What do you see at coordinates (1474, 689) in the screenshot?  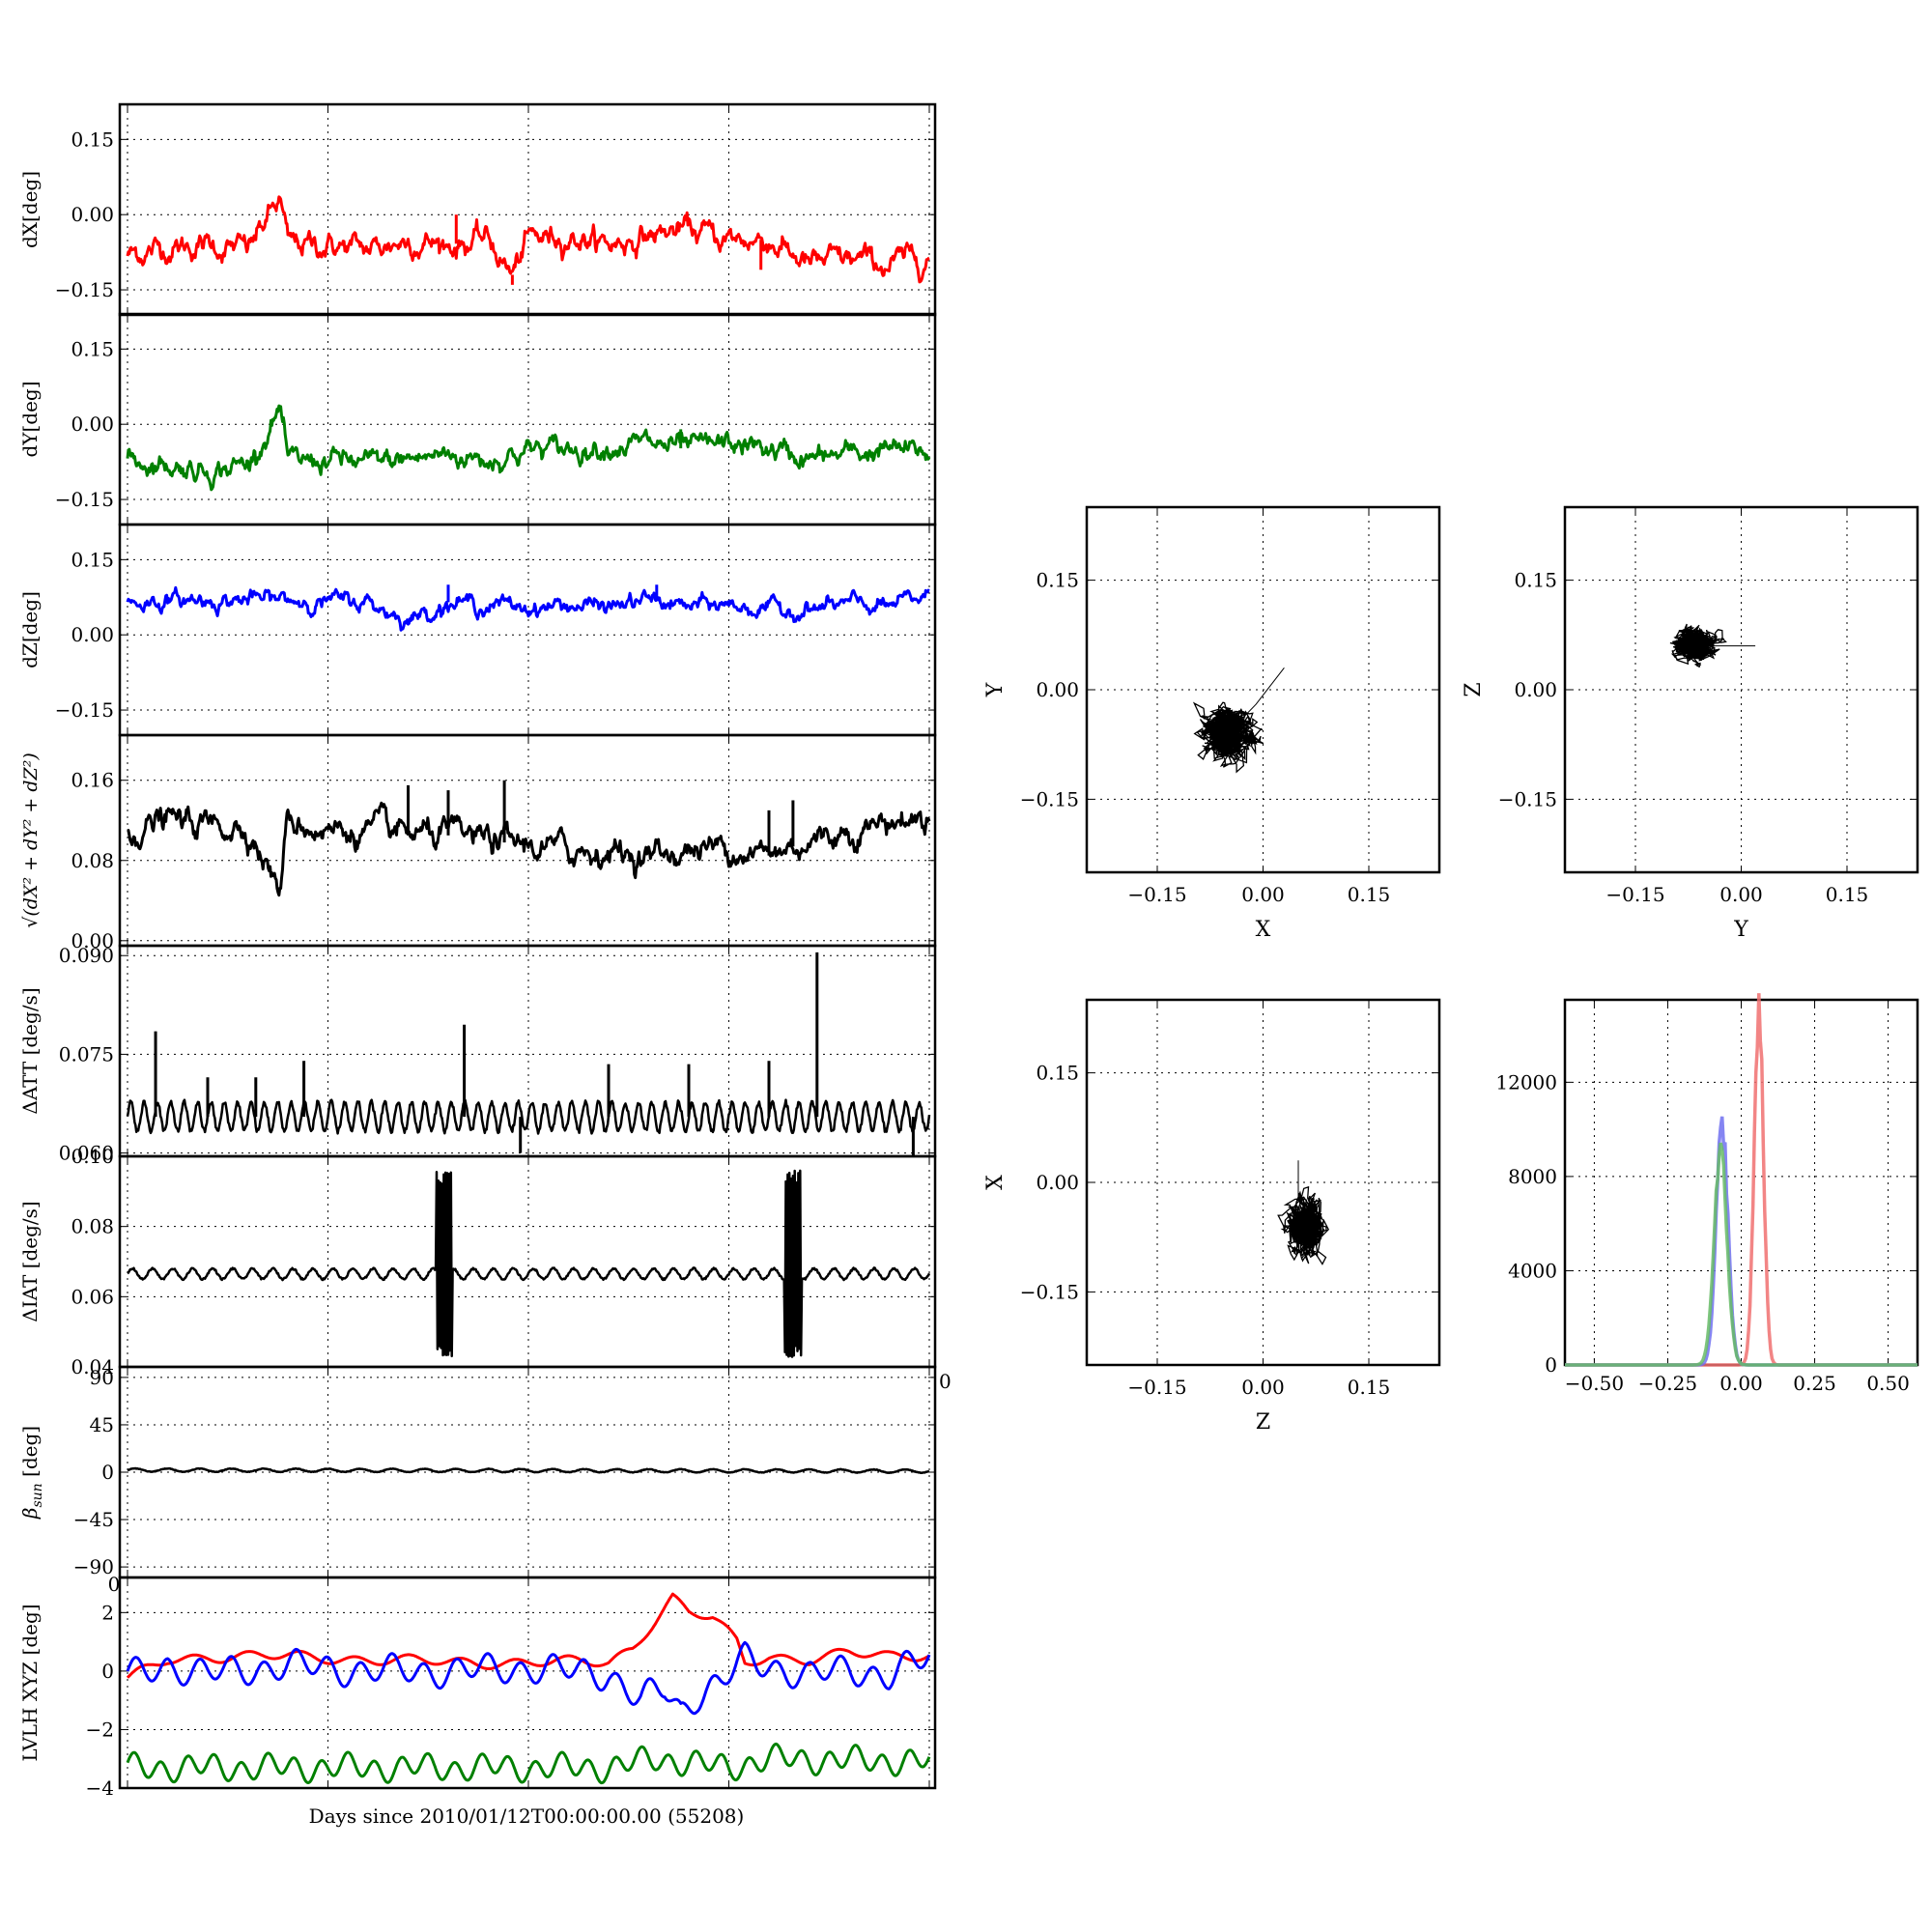 I see `yz-ylabel: Z` at bounding box center [1474, 689].